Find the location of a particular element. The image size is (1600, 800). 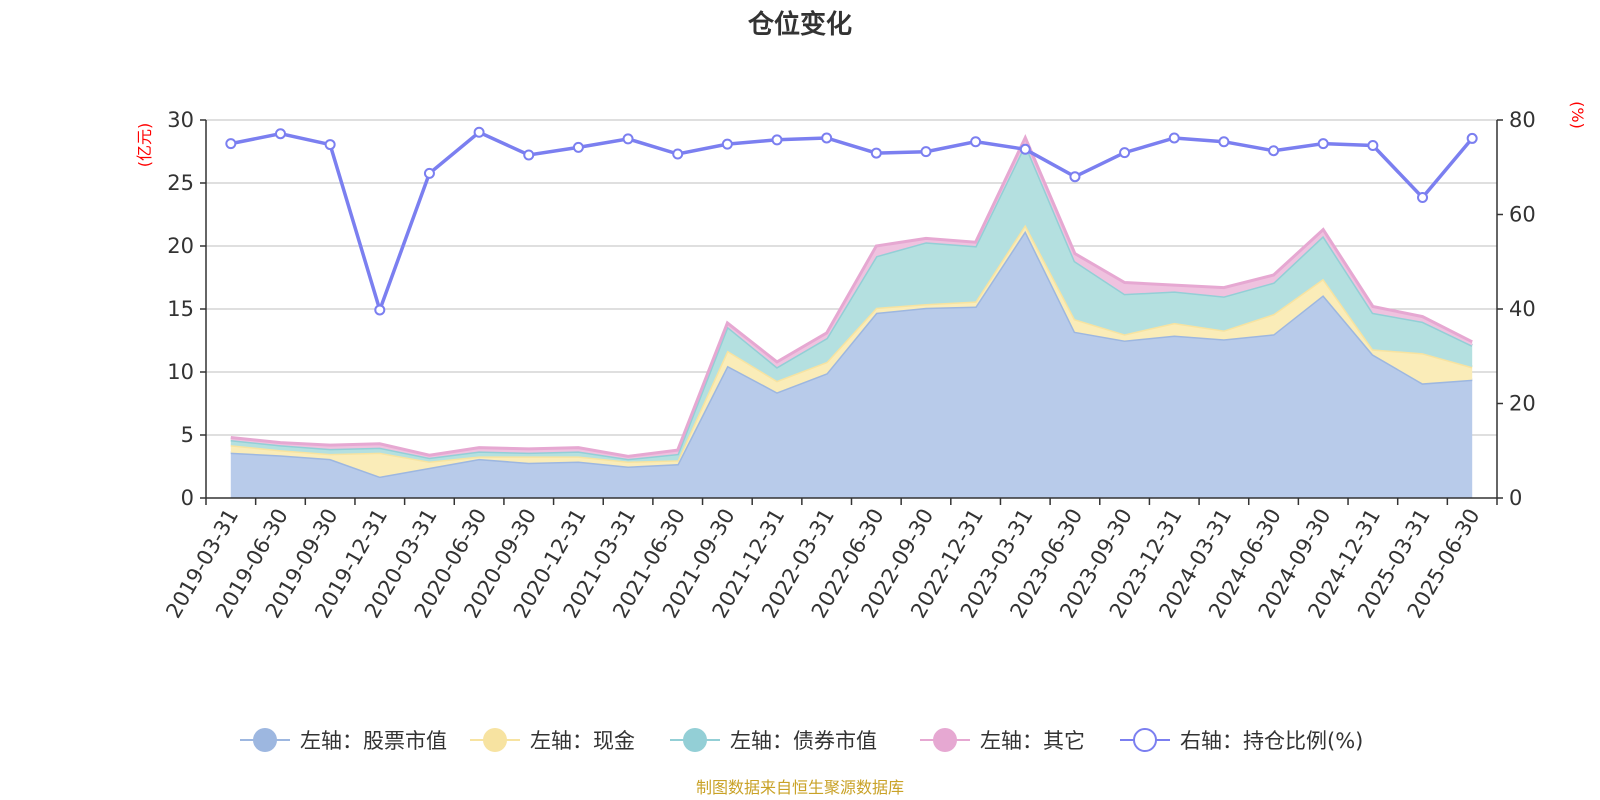

legend-item: 左轴：股票市值 is located at coordinates (343, 740).